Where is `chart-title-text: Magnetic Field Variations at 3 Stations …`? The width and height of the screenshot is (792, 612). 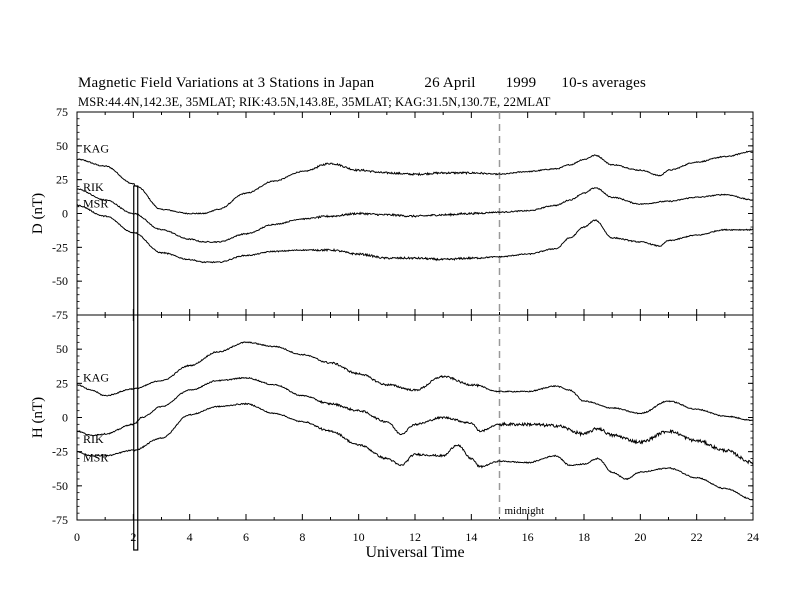
chart-title-text: Magnetic Field Variations at 3 Stations … is located at coordinates (226, 83).